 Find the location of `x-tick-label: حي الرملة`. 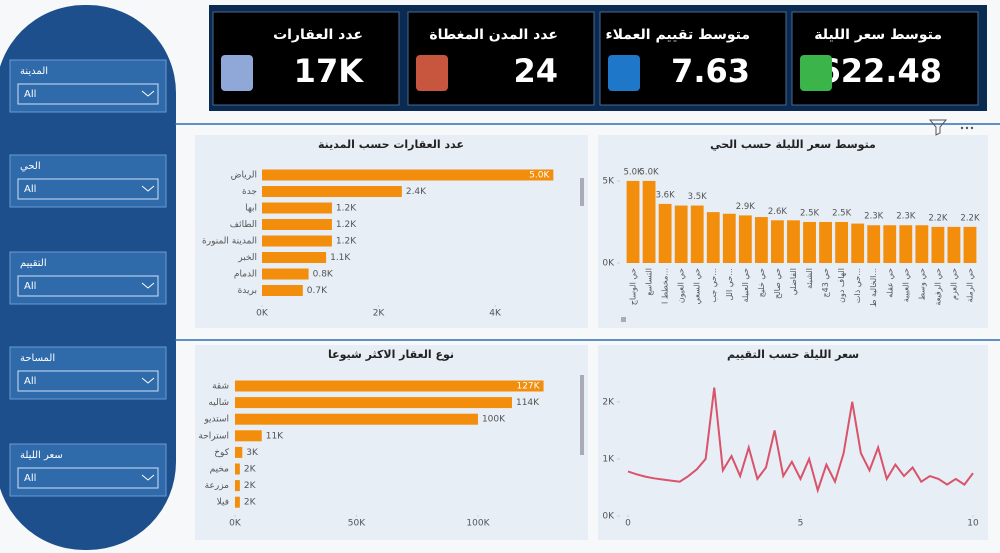

x-tick-label: حي الرملة is located at coordinates (969, 285).